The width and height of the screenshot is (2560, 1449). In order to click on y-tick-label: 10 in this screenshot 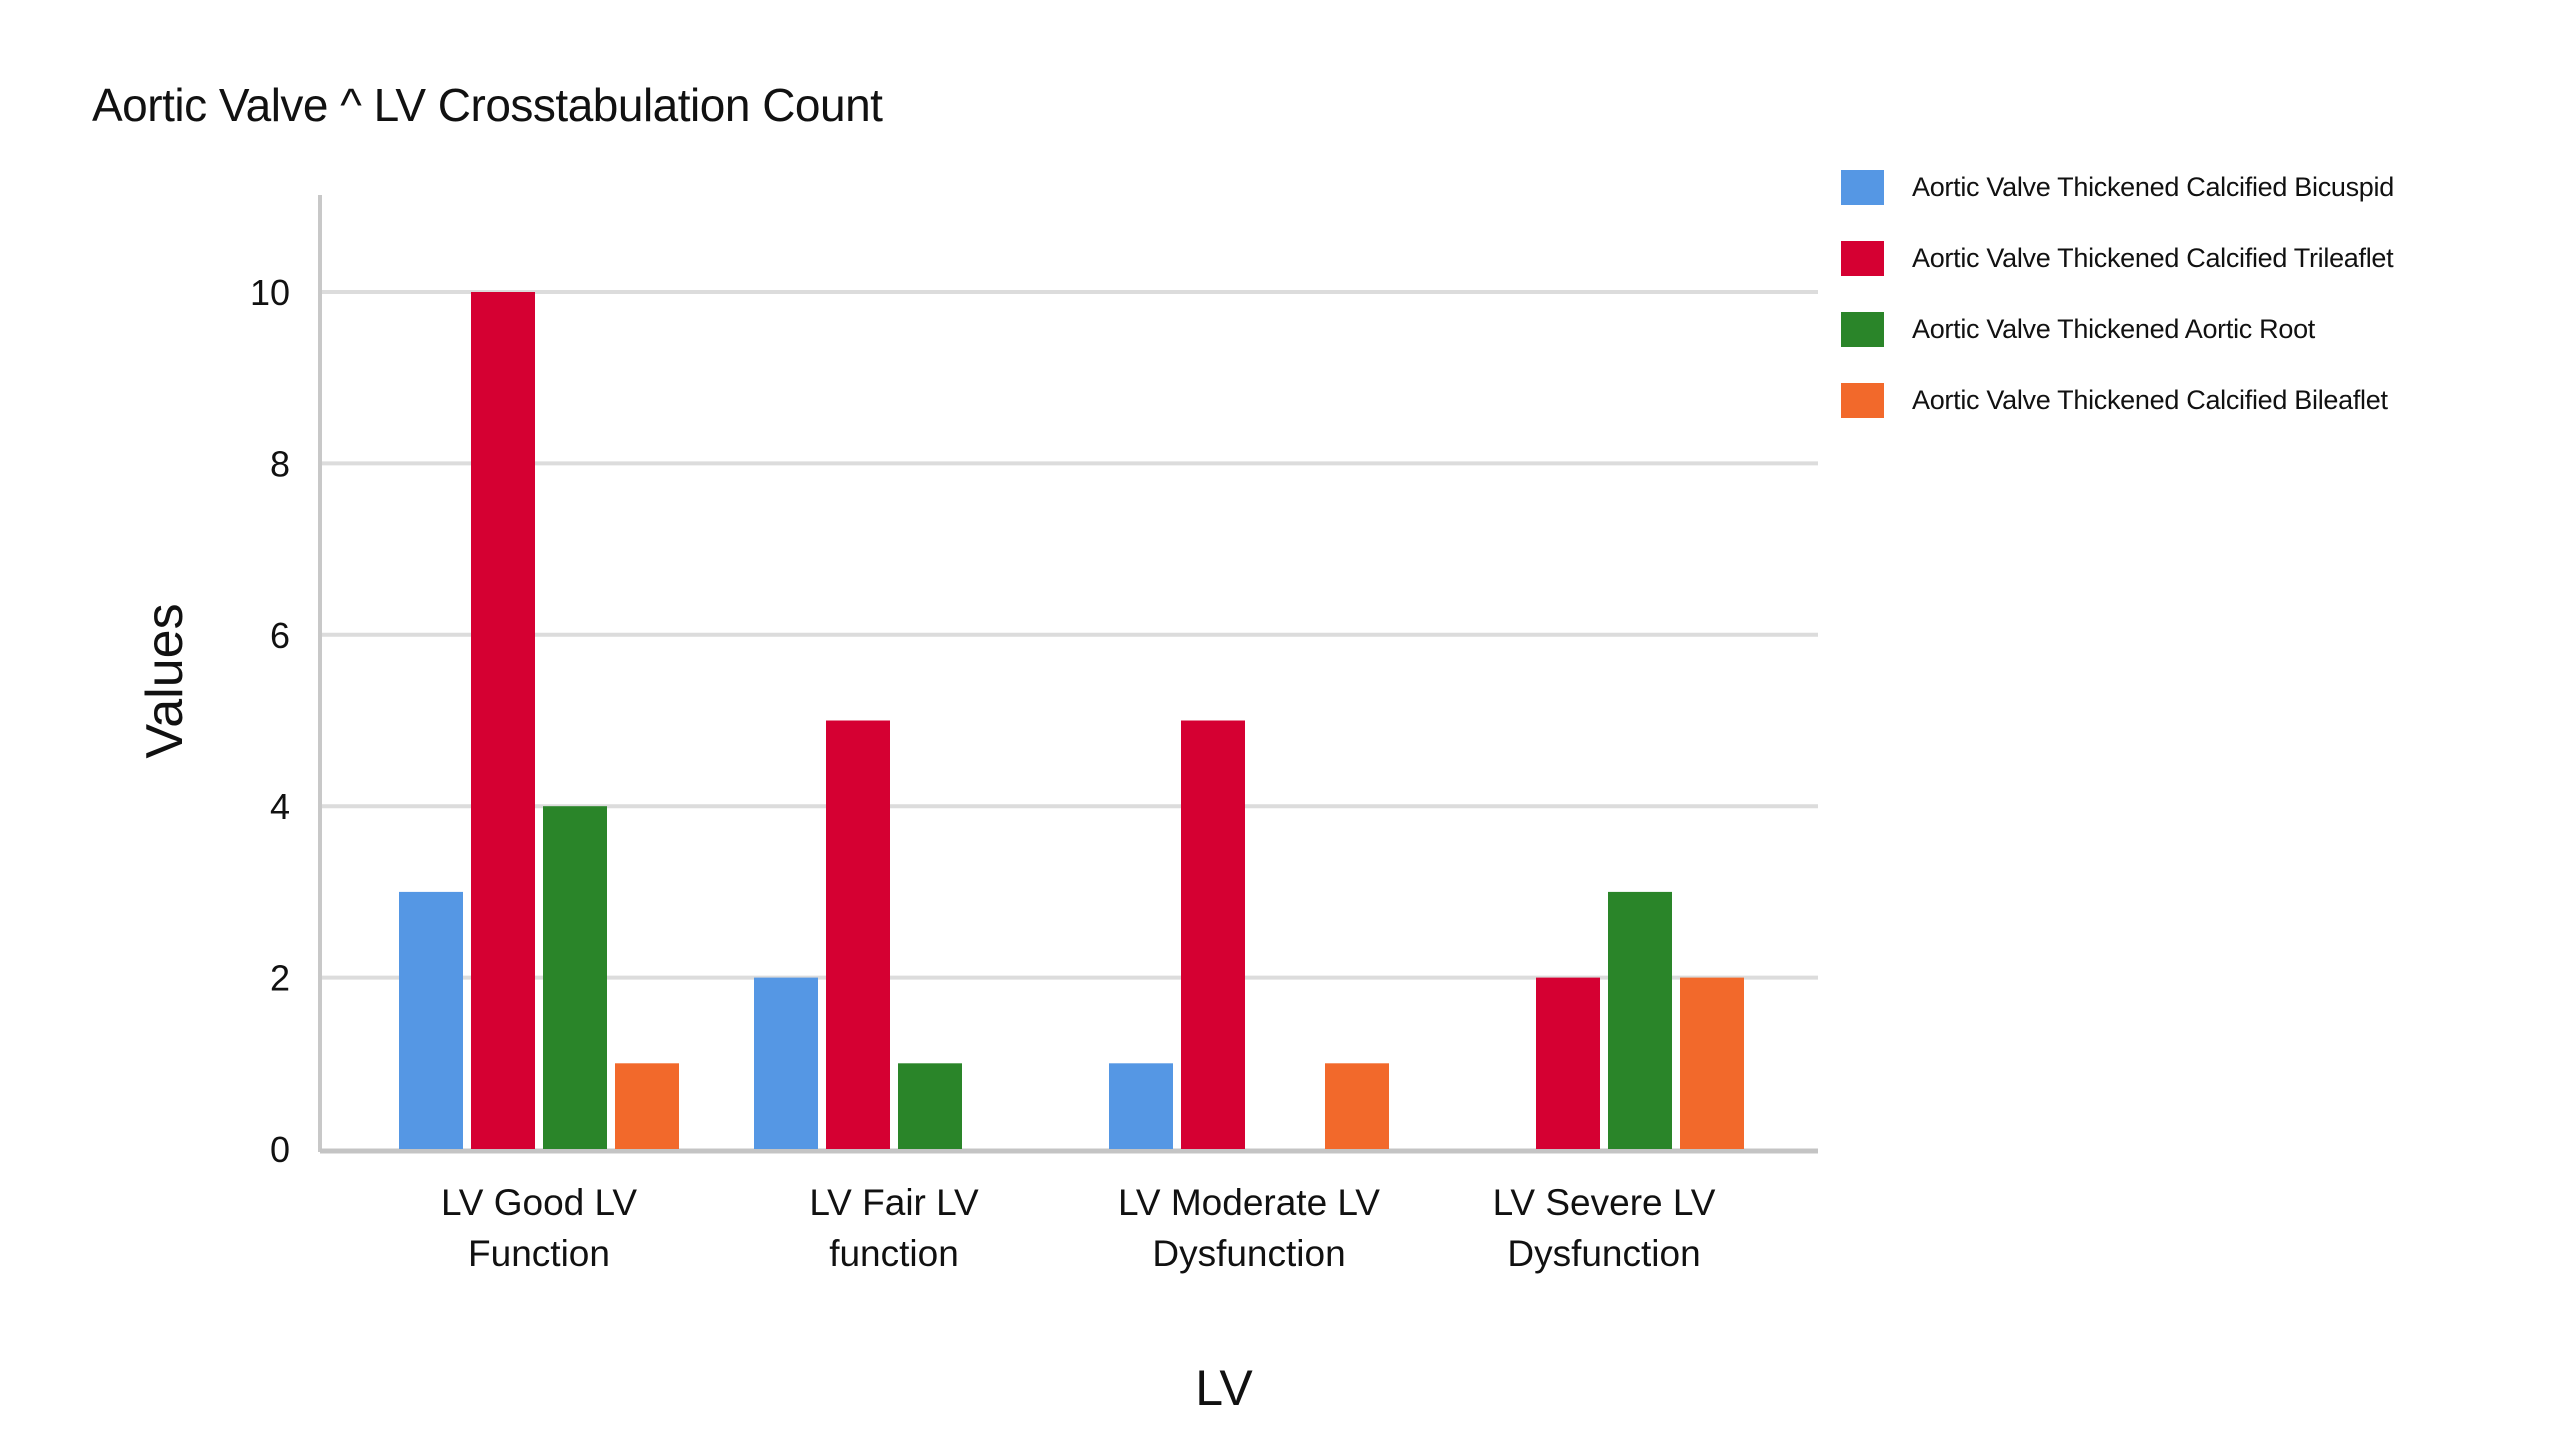, I will do `click(270, 292)`.